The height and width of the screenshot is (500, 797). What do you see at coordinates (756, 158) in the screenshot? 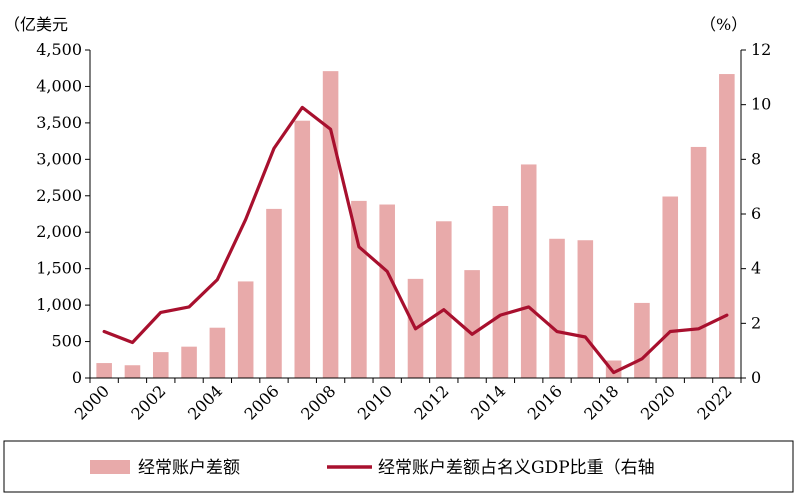
I see `right-tick-label: 8` at bounding box center [756, 158].